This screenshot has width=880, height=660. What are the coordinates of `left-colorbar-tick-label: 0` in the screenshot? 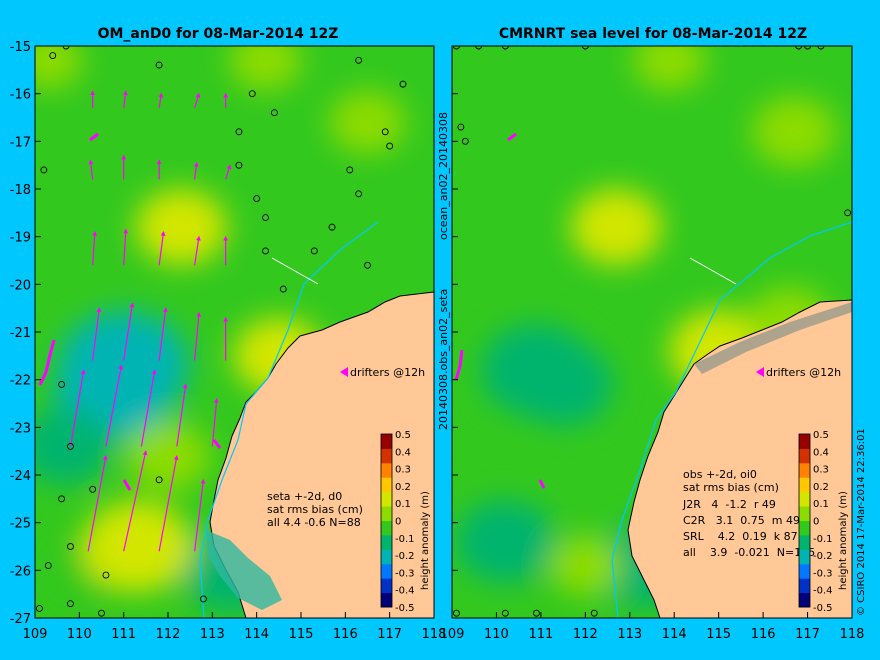 It's located at (398, 522).